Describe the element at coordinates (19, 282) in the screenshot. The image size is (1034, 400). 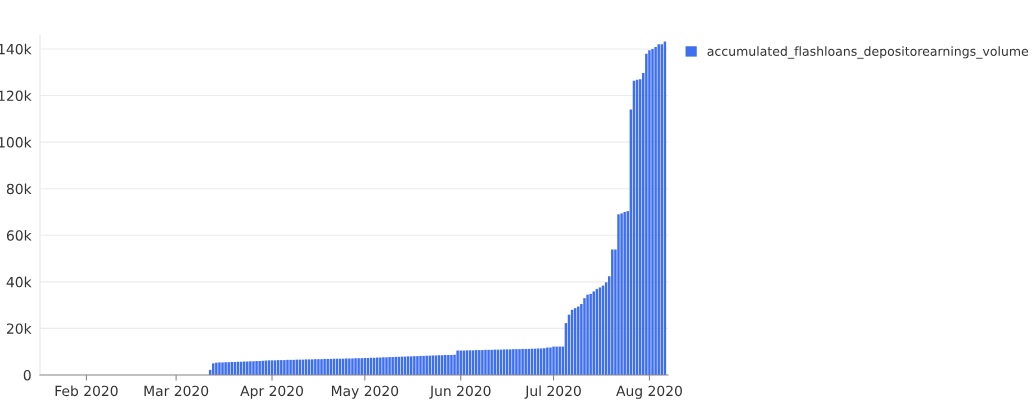
I see `y-tick-label: 40k` at that location.